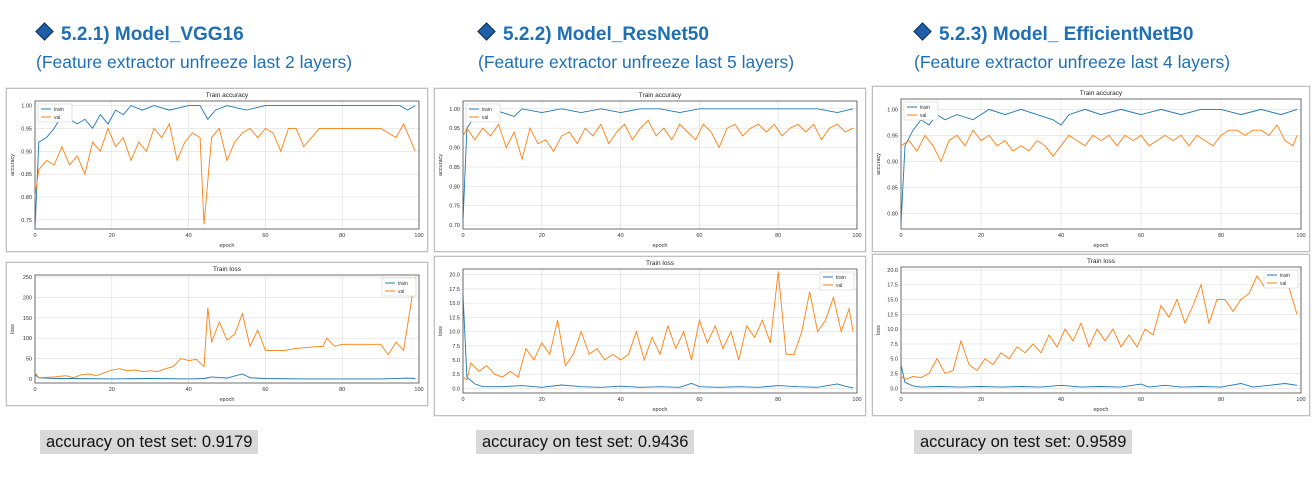 The height and width of the screenshot is (477, 1313). What do you see at coordinates (894, 374) in the screenshot?
I see `y-tick-label: 2.5` at bounding box center [894, 374].